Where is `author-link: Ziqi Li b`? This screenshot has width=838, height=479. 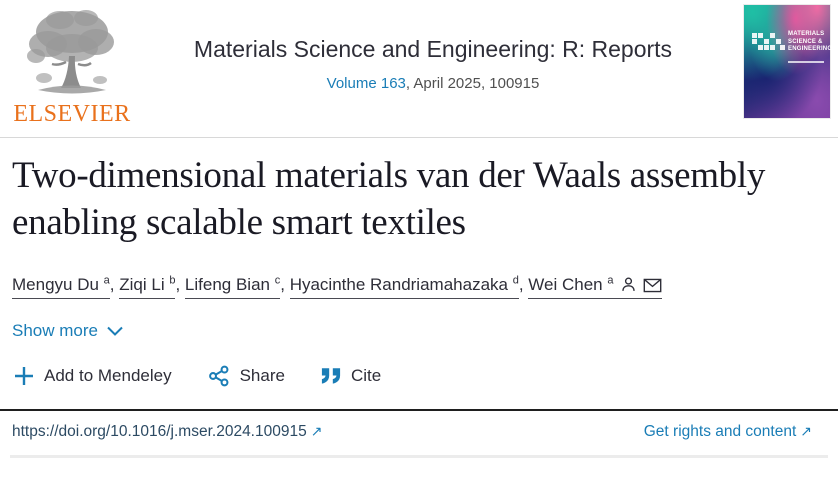 author-link: Ziqi Li b is located at coordinates (147, 286).